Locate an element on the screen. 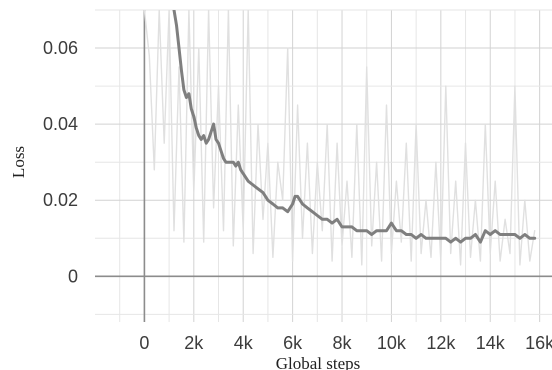  y-tick-label: 0.04 is located at coordinates (60, 124).